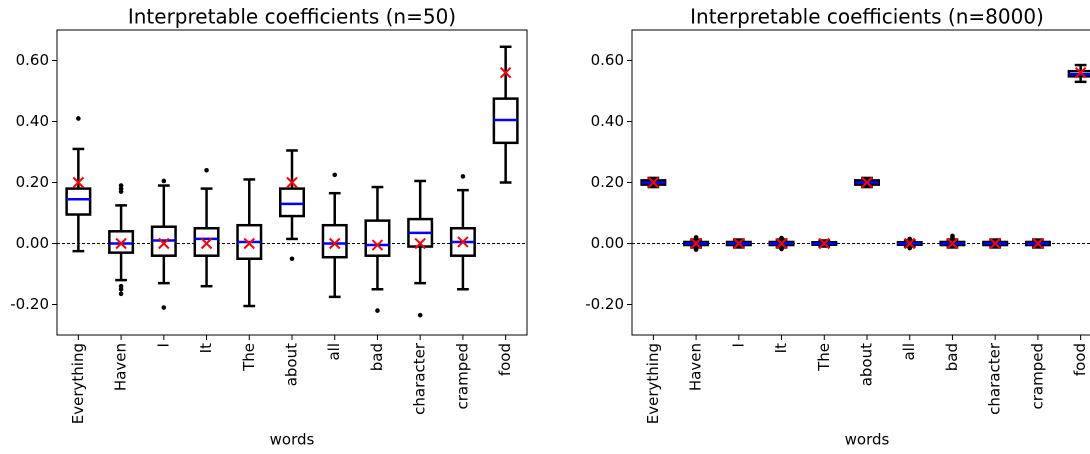 The width and height of the screenshot is (1090, 454). I want to click on chart-title: Interpretable coefficients (n=50), so click(292, 17).